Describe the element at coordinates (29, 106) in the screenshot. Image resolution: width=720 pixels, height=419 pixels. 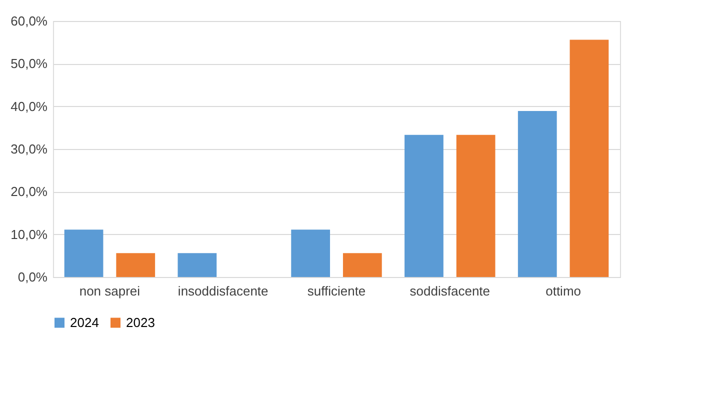
I see `y-tick-label: 40,0%` at that location.